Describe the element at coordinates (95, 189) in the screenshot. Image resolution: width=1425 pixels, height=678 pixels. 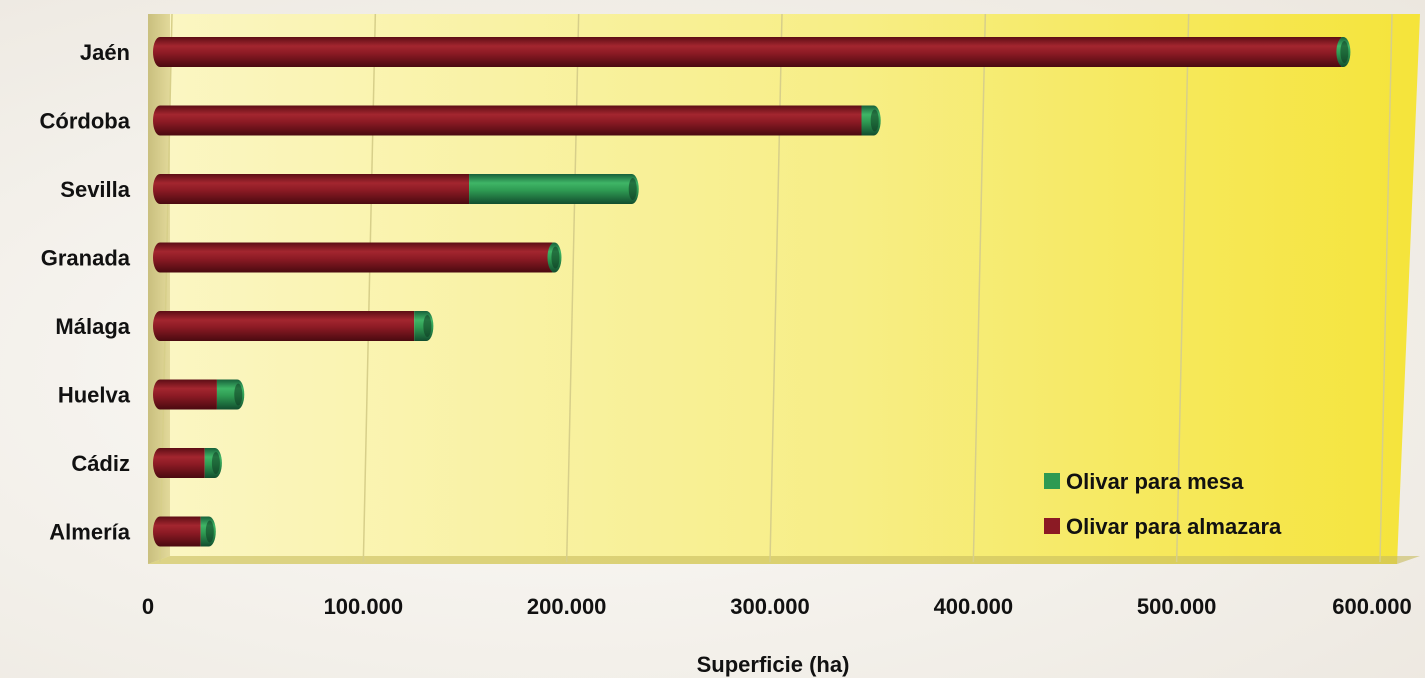
I see `category-label: Sevilla` at that location.